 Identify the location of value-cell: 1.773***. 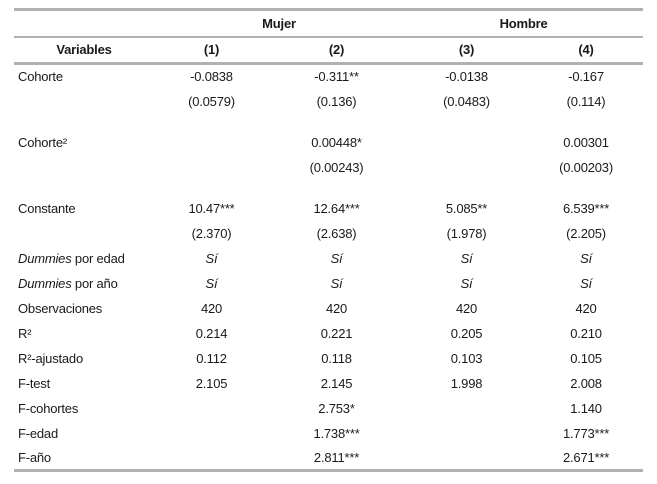
(586, 433).